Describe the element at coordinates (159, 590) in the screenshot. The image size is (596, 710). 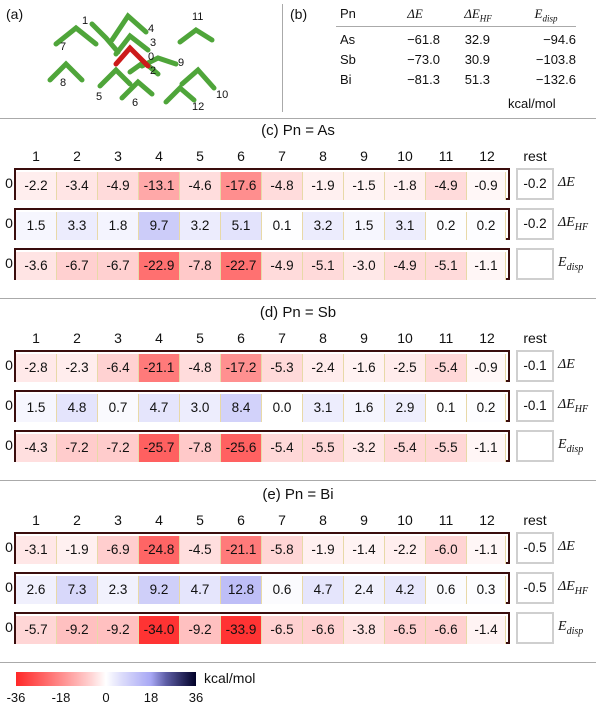
I see `heatmap-cell: 9.2` at that location.